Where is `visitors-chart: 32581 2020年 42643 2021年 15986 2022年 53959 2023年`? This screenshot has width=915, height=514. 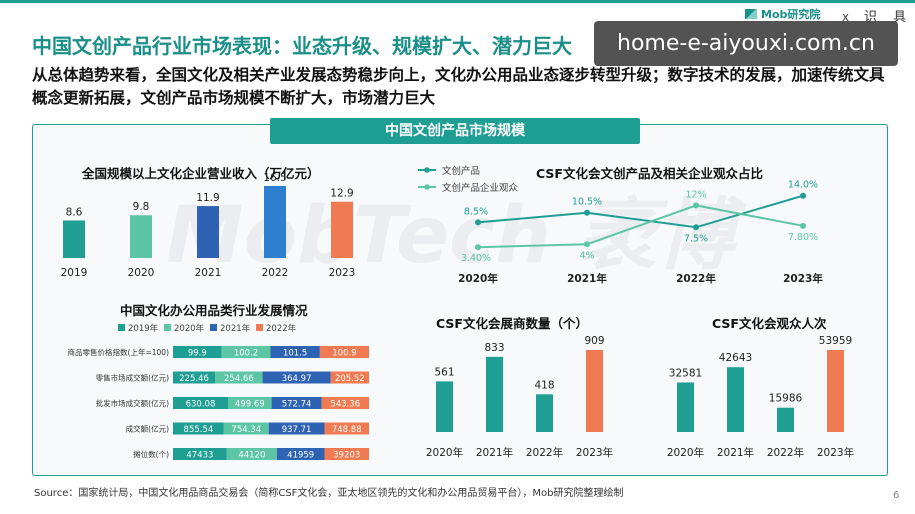 visitors-chart: 32581 2020年 42643 2021年 15986 2022年 53959 2023年 is located at coordinates (760, 397).